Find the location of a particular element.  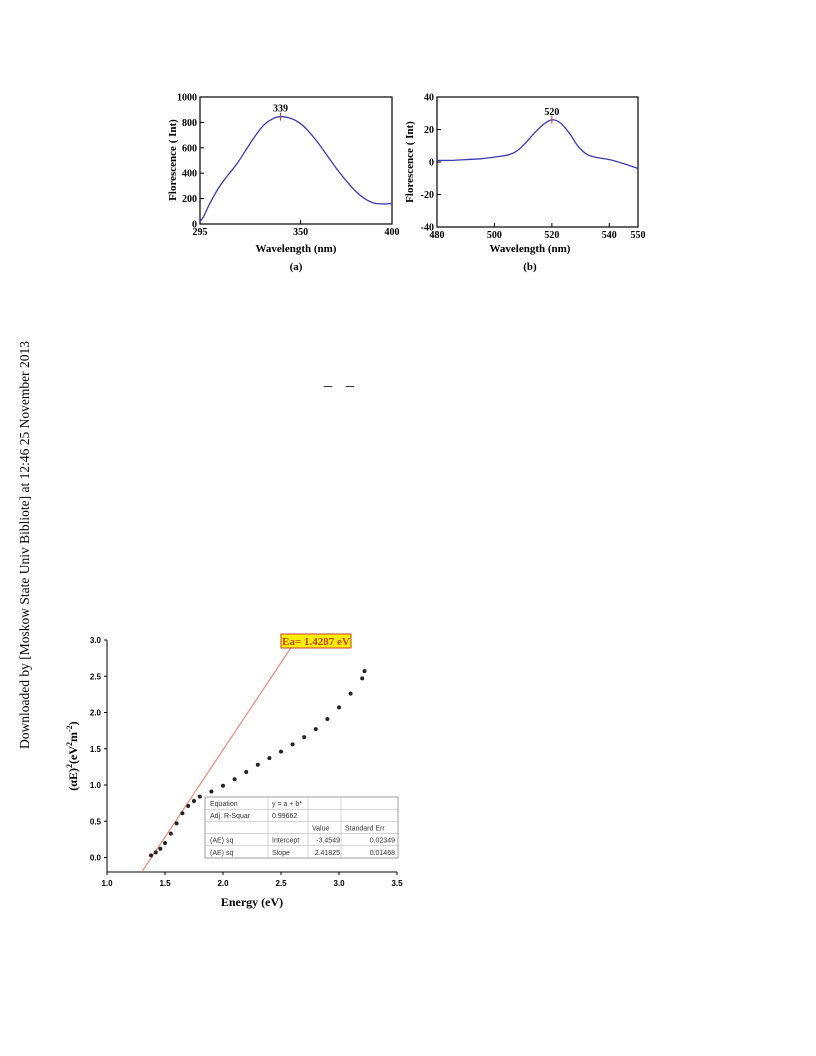

b-ytick-label: -20 is located at coordinates (427, 195).